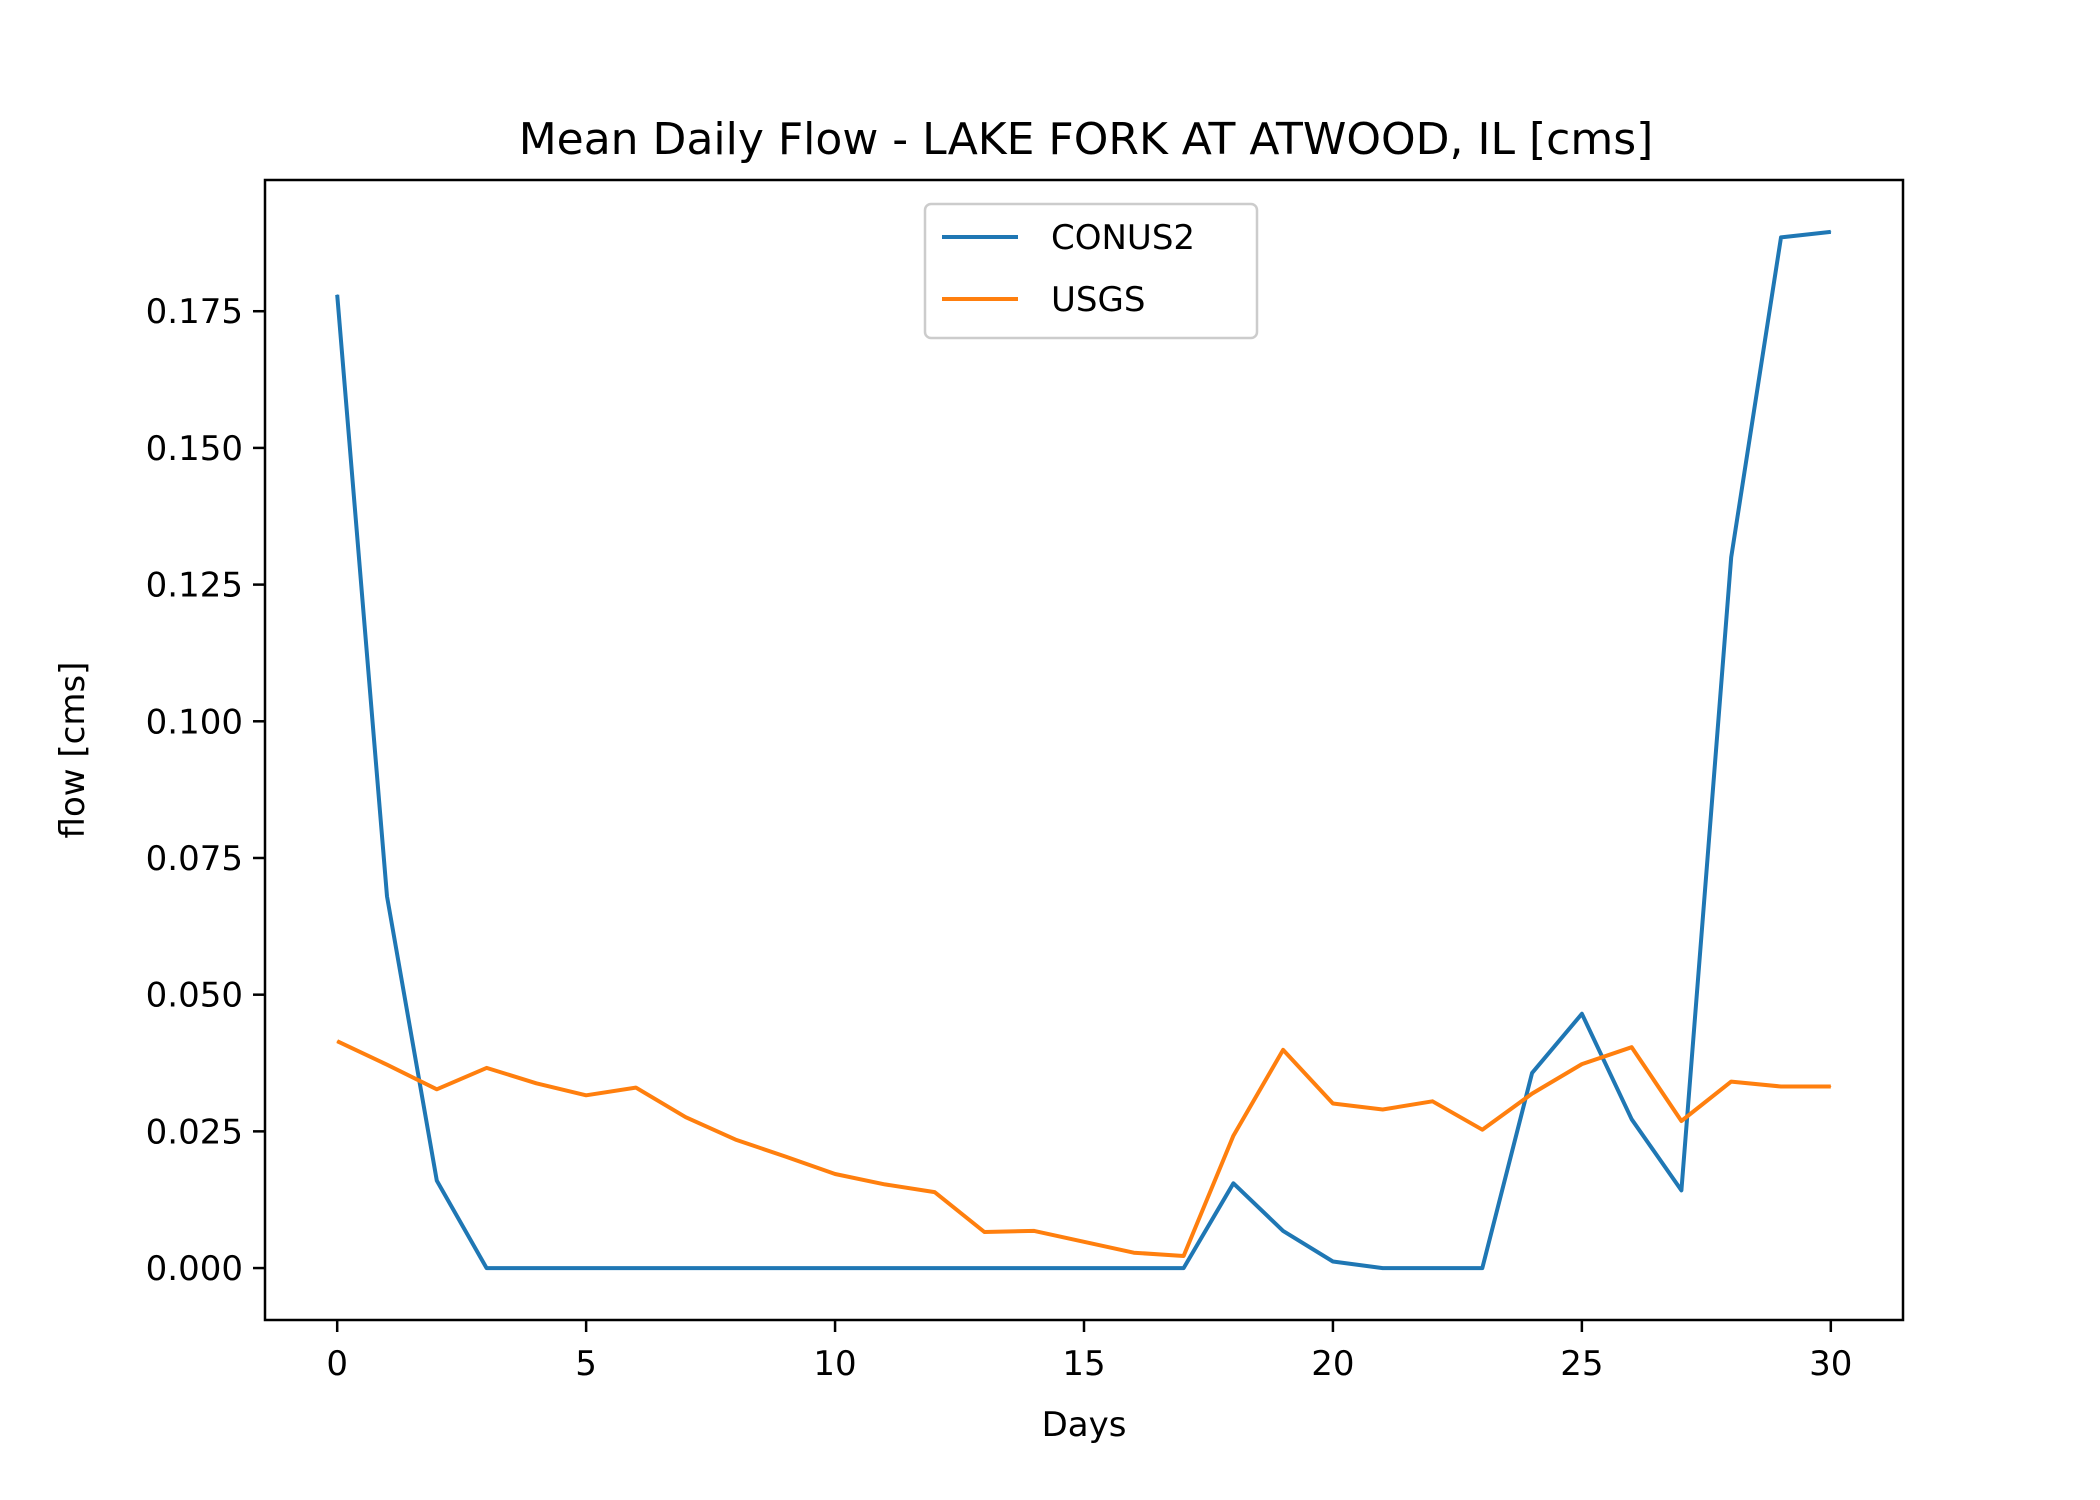 Image resolution: width=2100 pixels, height=1500 pixels. Describe the element at coordinates (1332, 1364) in the screenshot. I see `x-tick-label: 20` at that location.